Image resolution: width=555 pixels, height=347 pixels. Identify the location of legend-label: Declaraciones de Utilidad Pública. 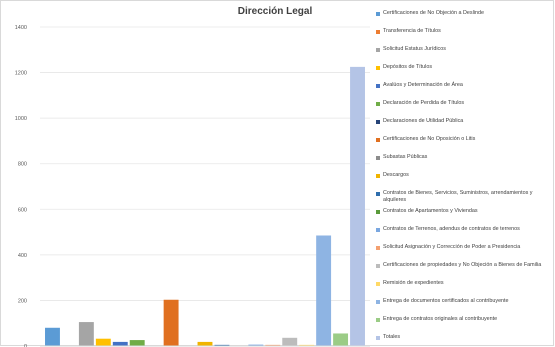
(423, 121).